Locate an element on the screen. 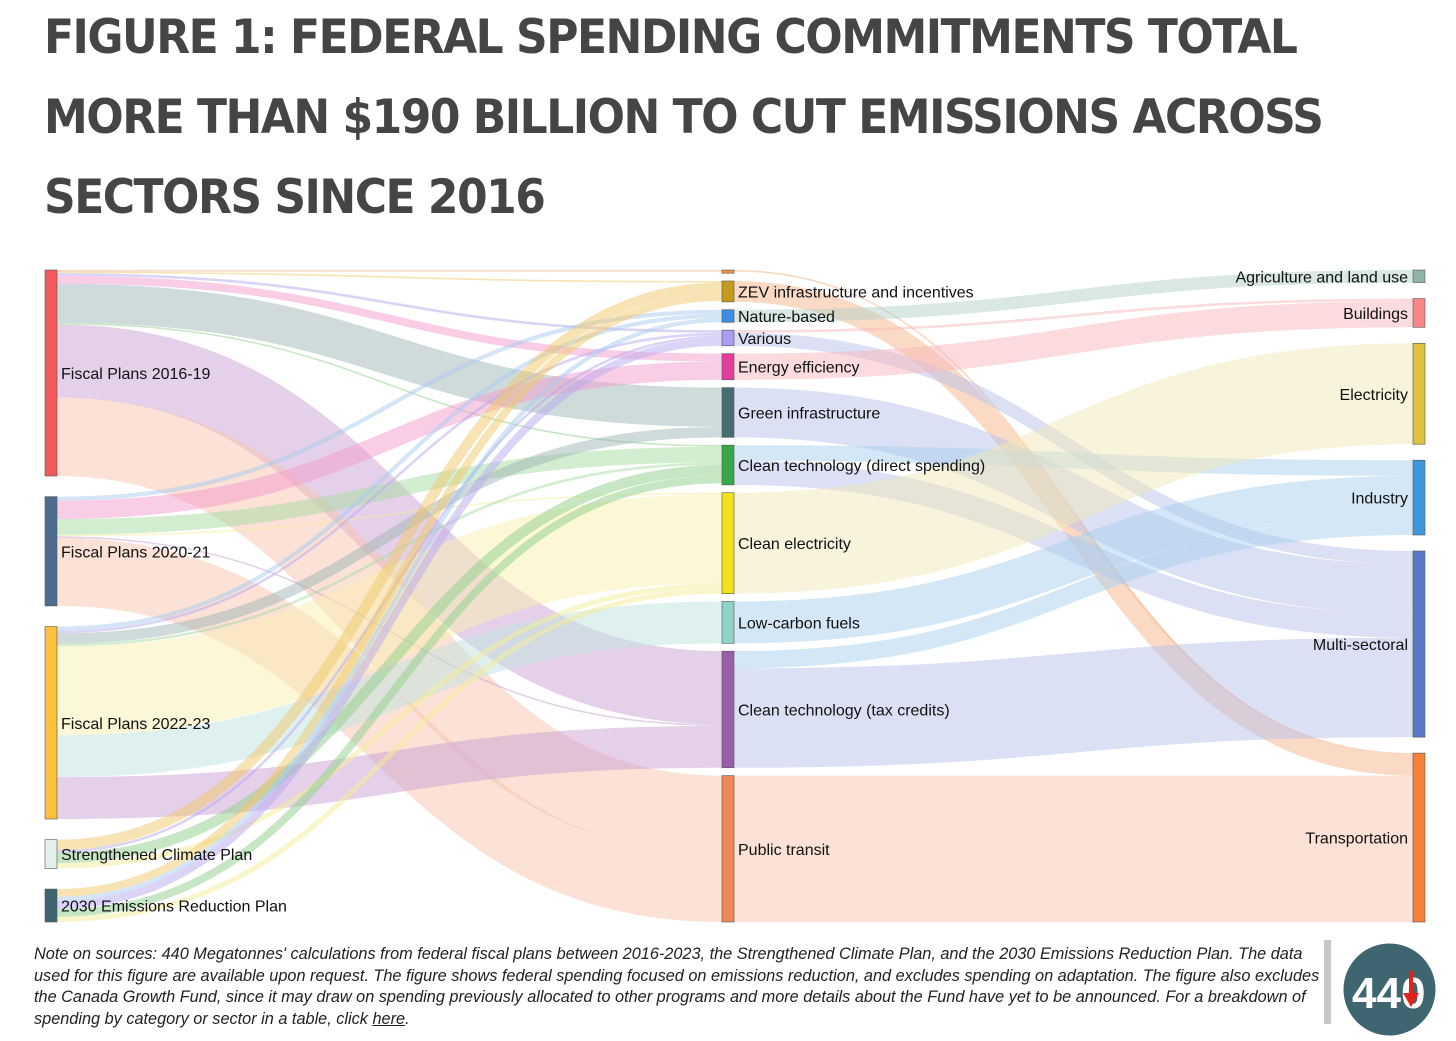 The image size is (1456, 1041). table-link: here is located at coordinates (389, 1018).